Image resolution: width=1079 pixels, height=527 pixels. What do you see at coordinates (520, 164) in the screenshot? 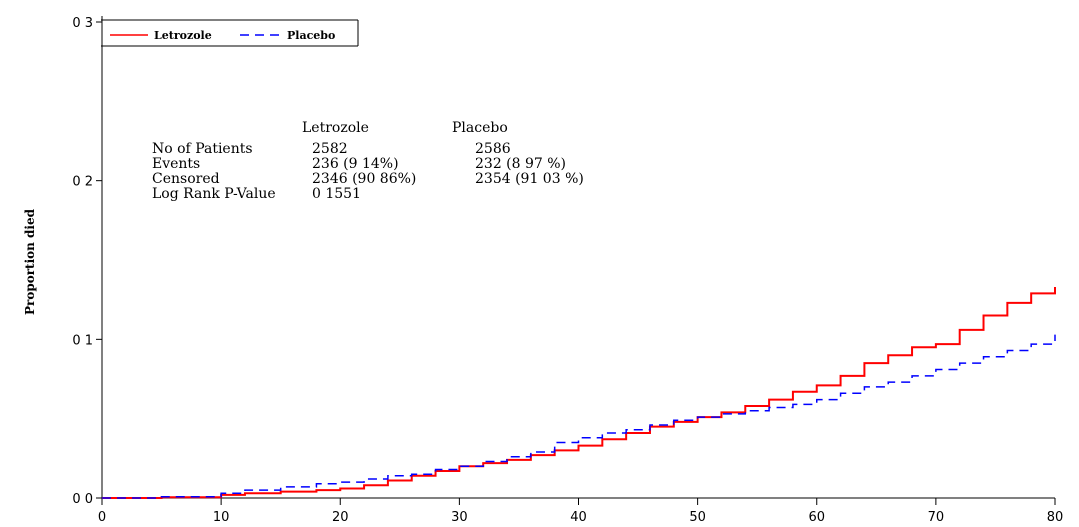
I see `stats-row-placebo: 232 (8 97 %)` at bounding box center [520, 164].